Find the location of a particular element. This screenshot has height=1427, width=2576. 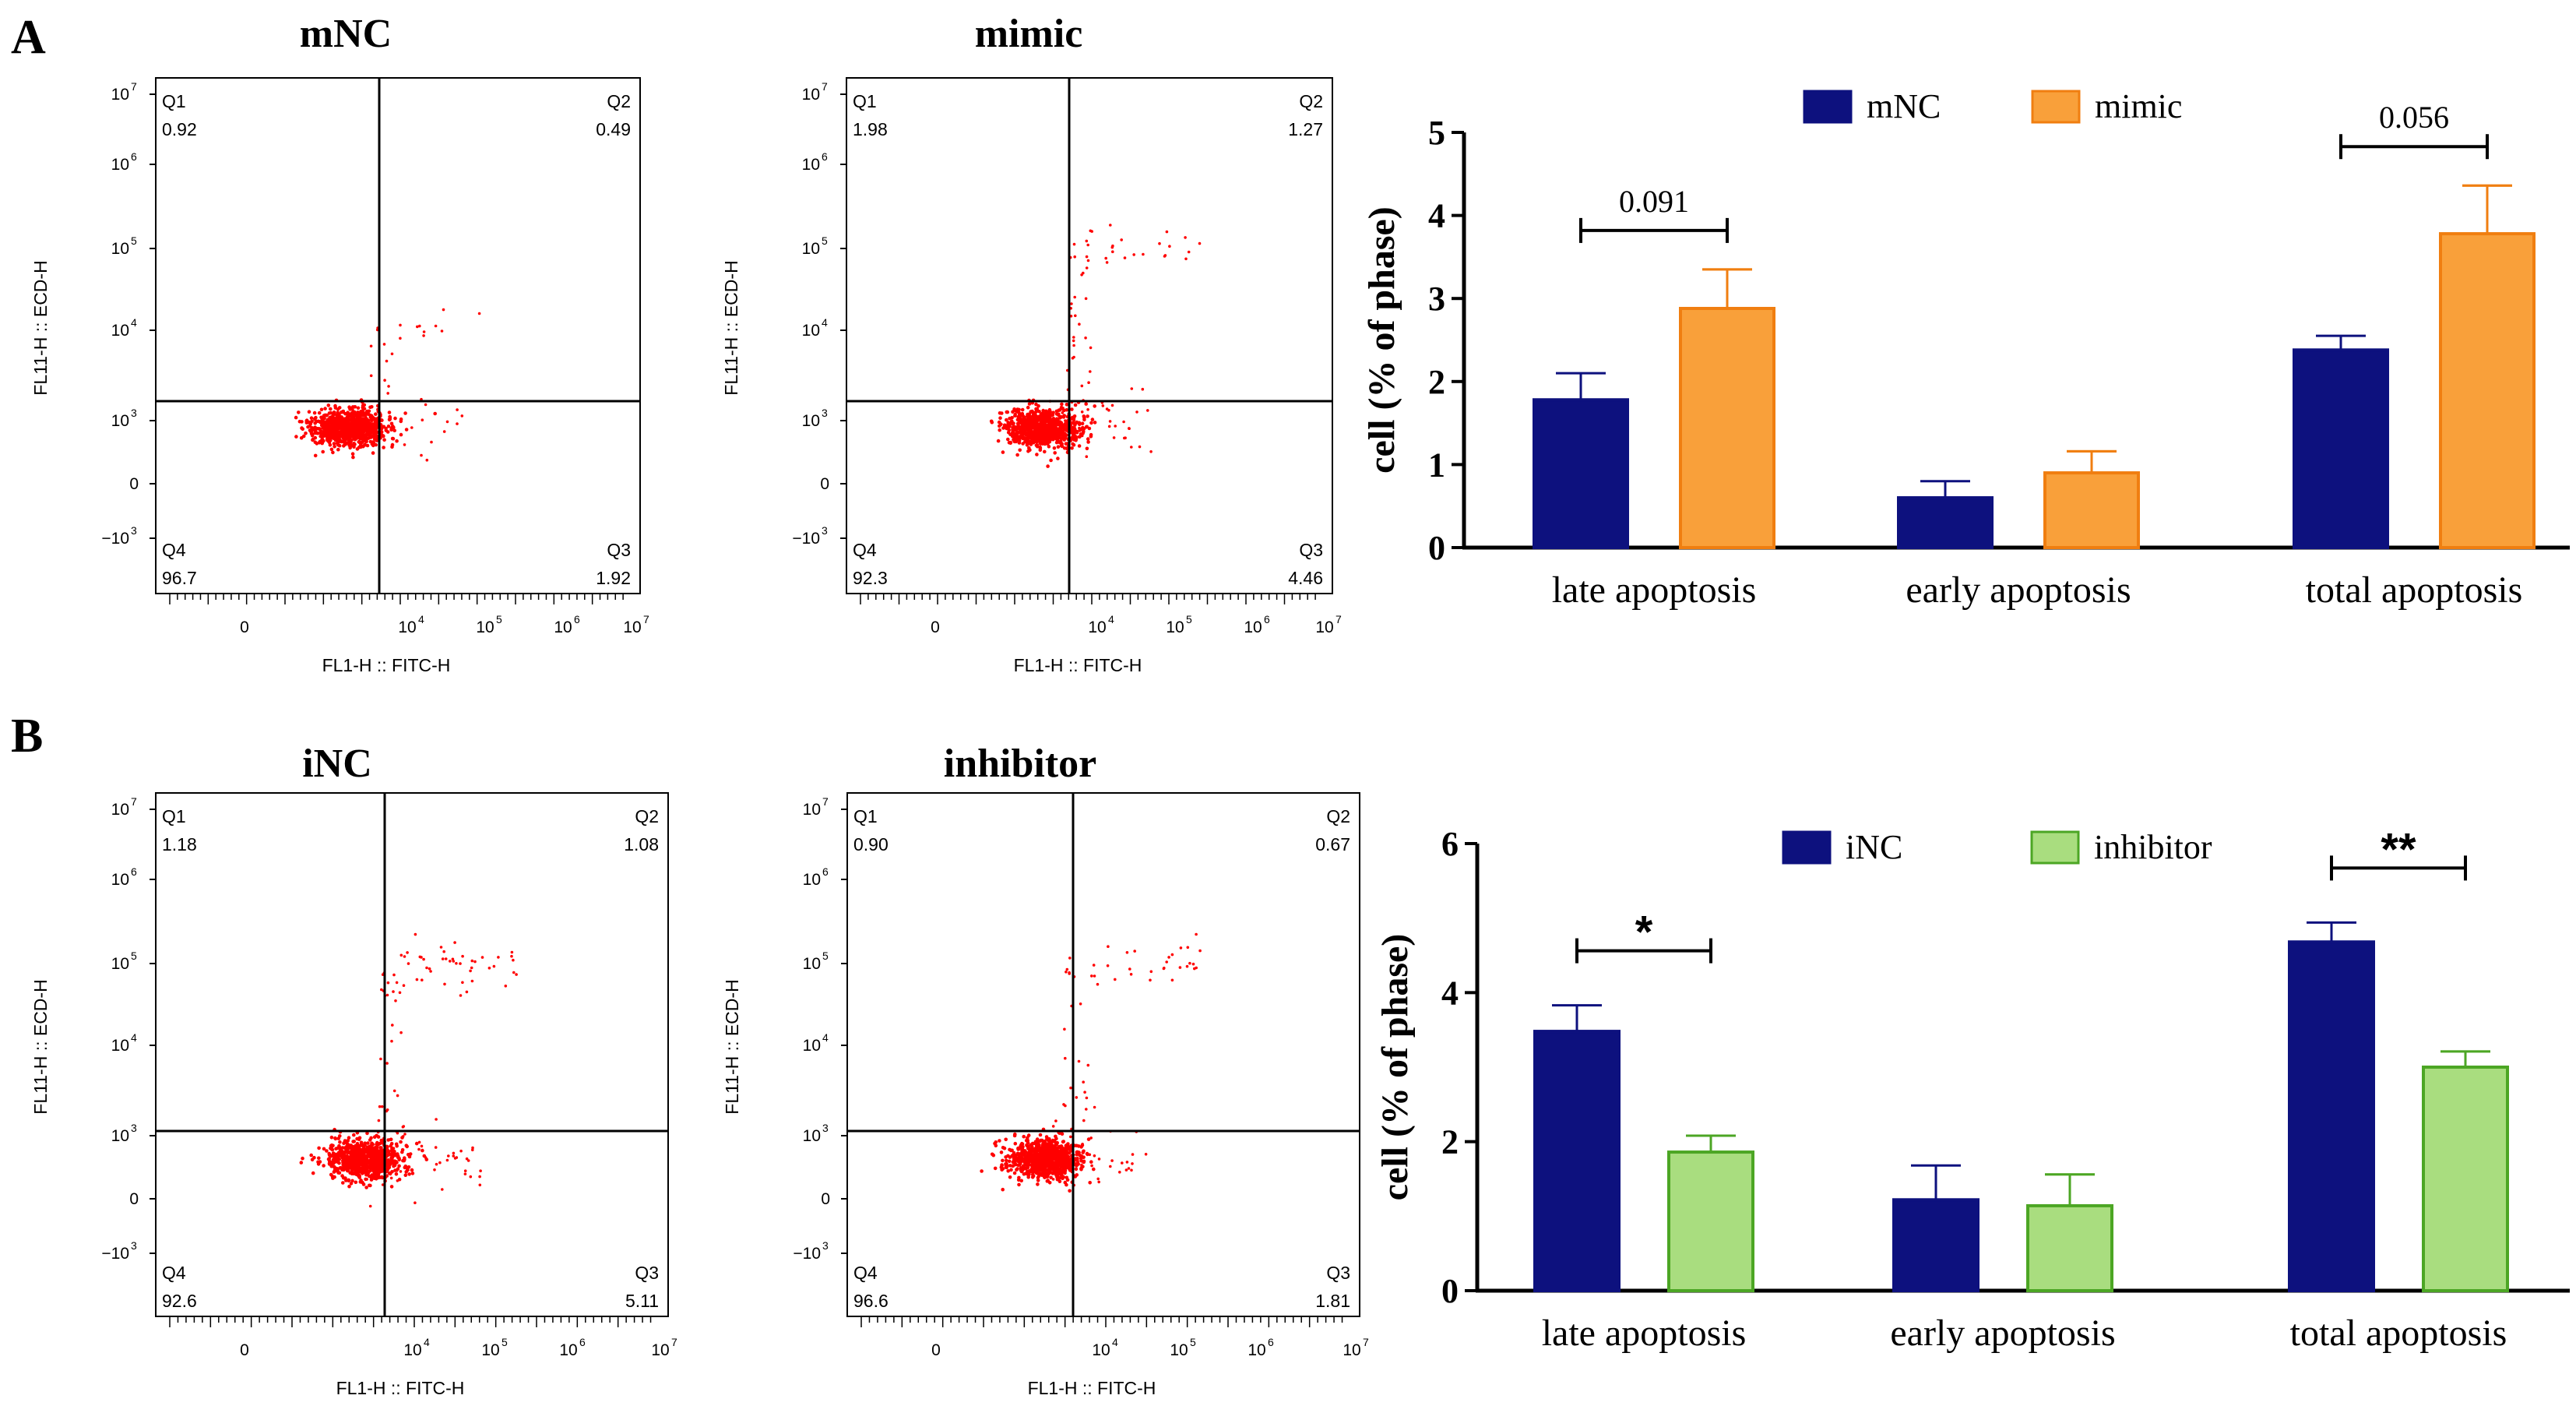

quadrant-name-q2: Q2 is located at coordinates (1311, 101).